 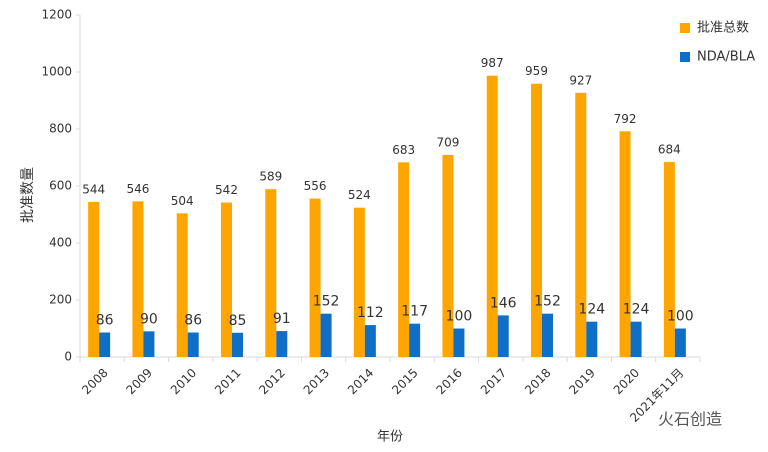 I want to click on data-label: 959, so click(x=536, y=71).